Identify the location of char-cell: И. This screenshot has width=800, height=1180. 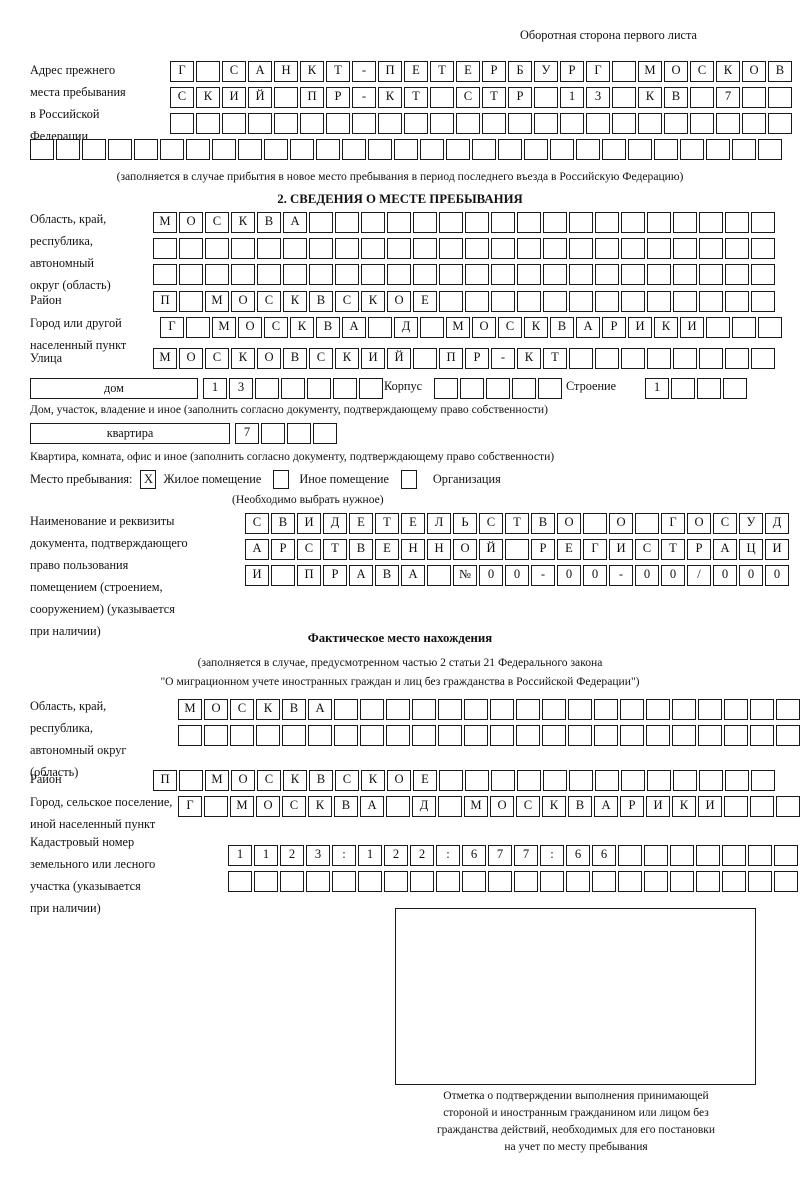
(777, 549).